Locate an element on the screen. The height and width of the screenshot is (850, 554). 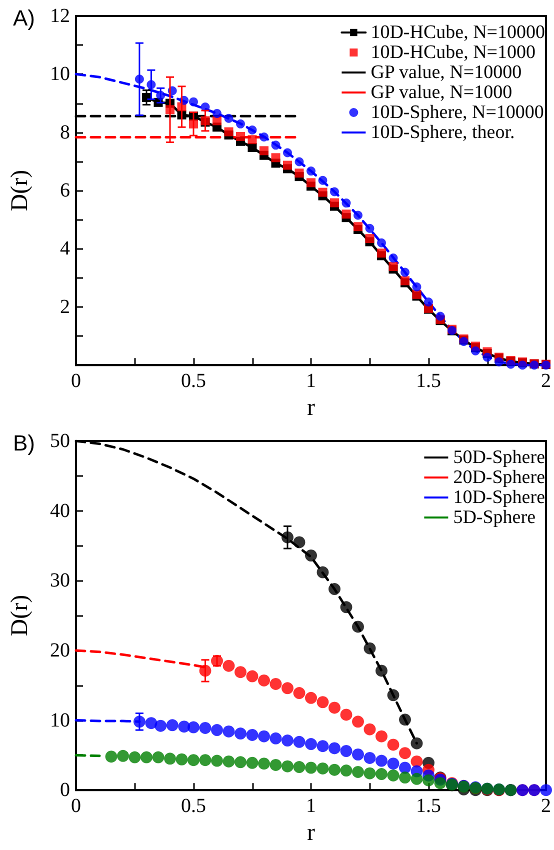
y-tick-label: 8 is located at coordinates (65, 132).